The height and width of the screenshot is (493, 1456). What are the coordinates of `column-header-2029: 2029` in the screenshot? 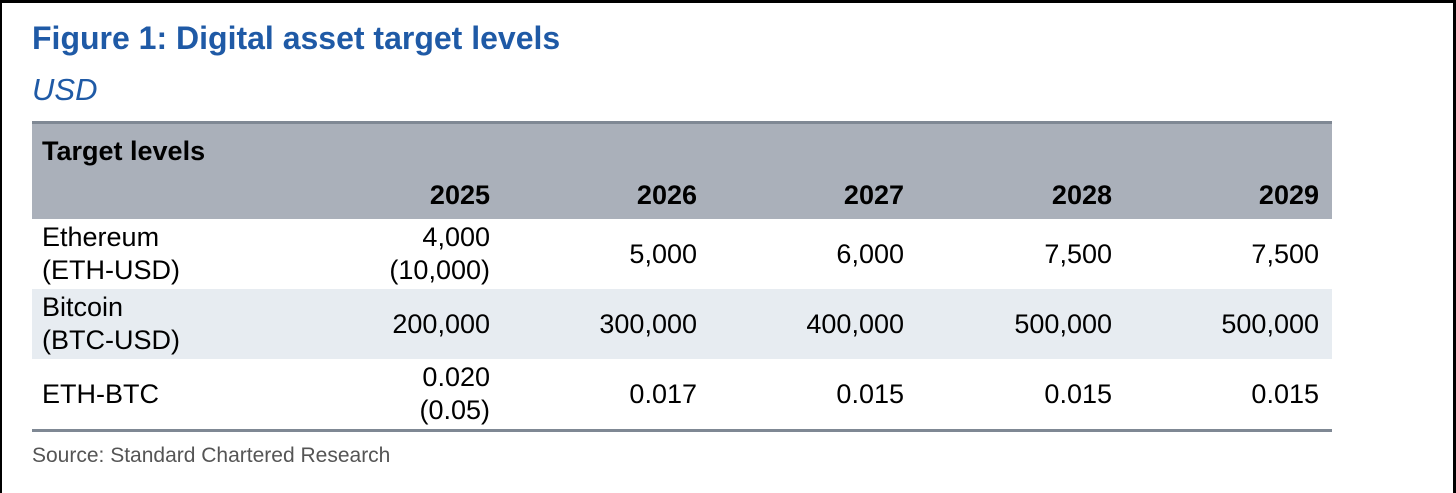 It's located at (1288, 195).